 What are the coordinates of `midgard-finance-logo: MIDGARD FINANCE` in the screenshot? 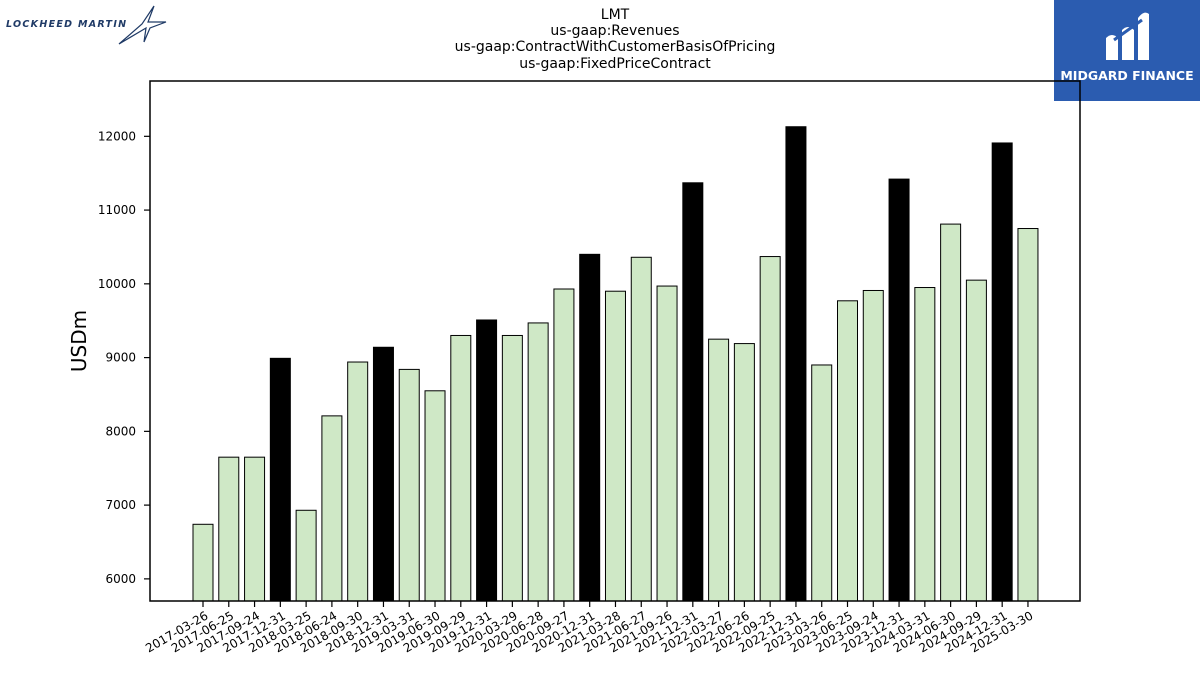 It's located at (1127, 50).